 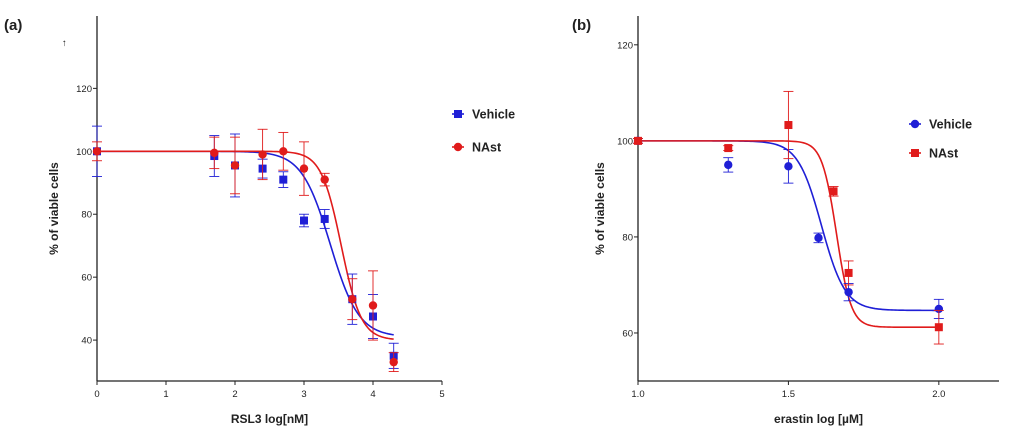 What do you see at coordinates (86, 341) in the screenshot?
I see `y-tick-label: 40` at bounding box center [86, 341].